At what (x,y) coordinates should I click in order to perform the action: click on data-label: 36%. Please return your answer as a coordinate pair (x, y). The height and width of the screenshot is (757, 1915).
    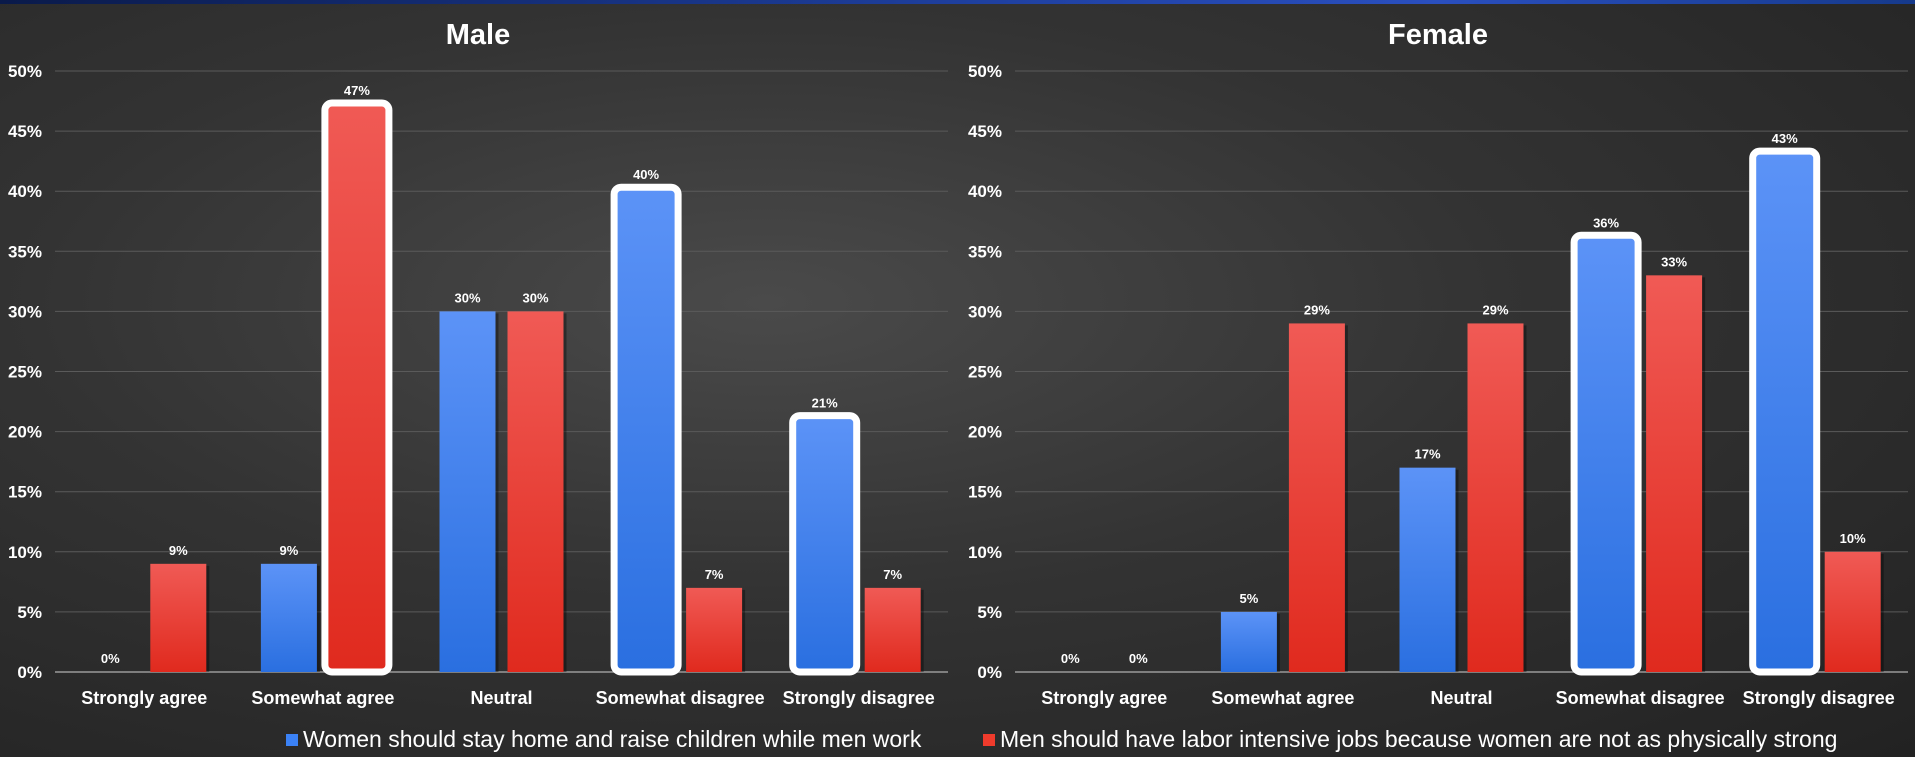
    Looking at the image, I should click on (1606, 222).